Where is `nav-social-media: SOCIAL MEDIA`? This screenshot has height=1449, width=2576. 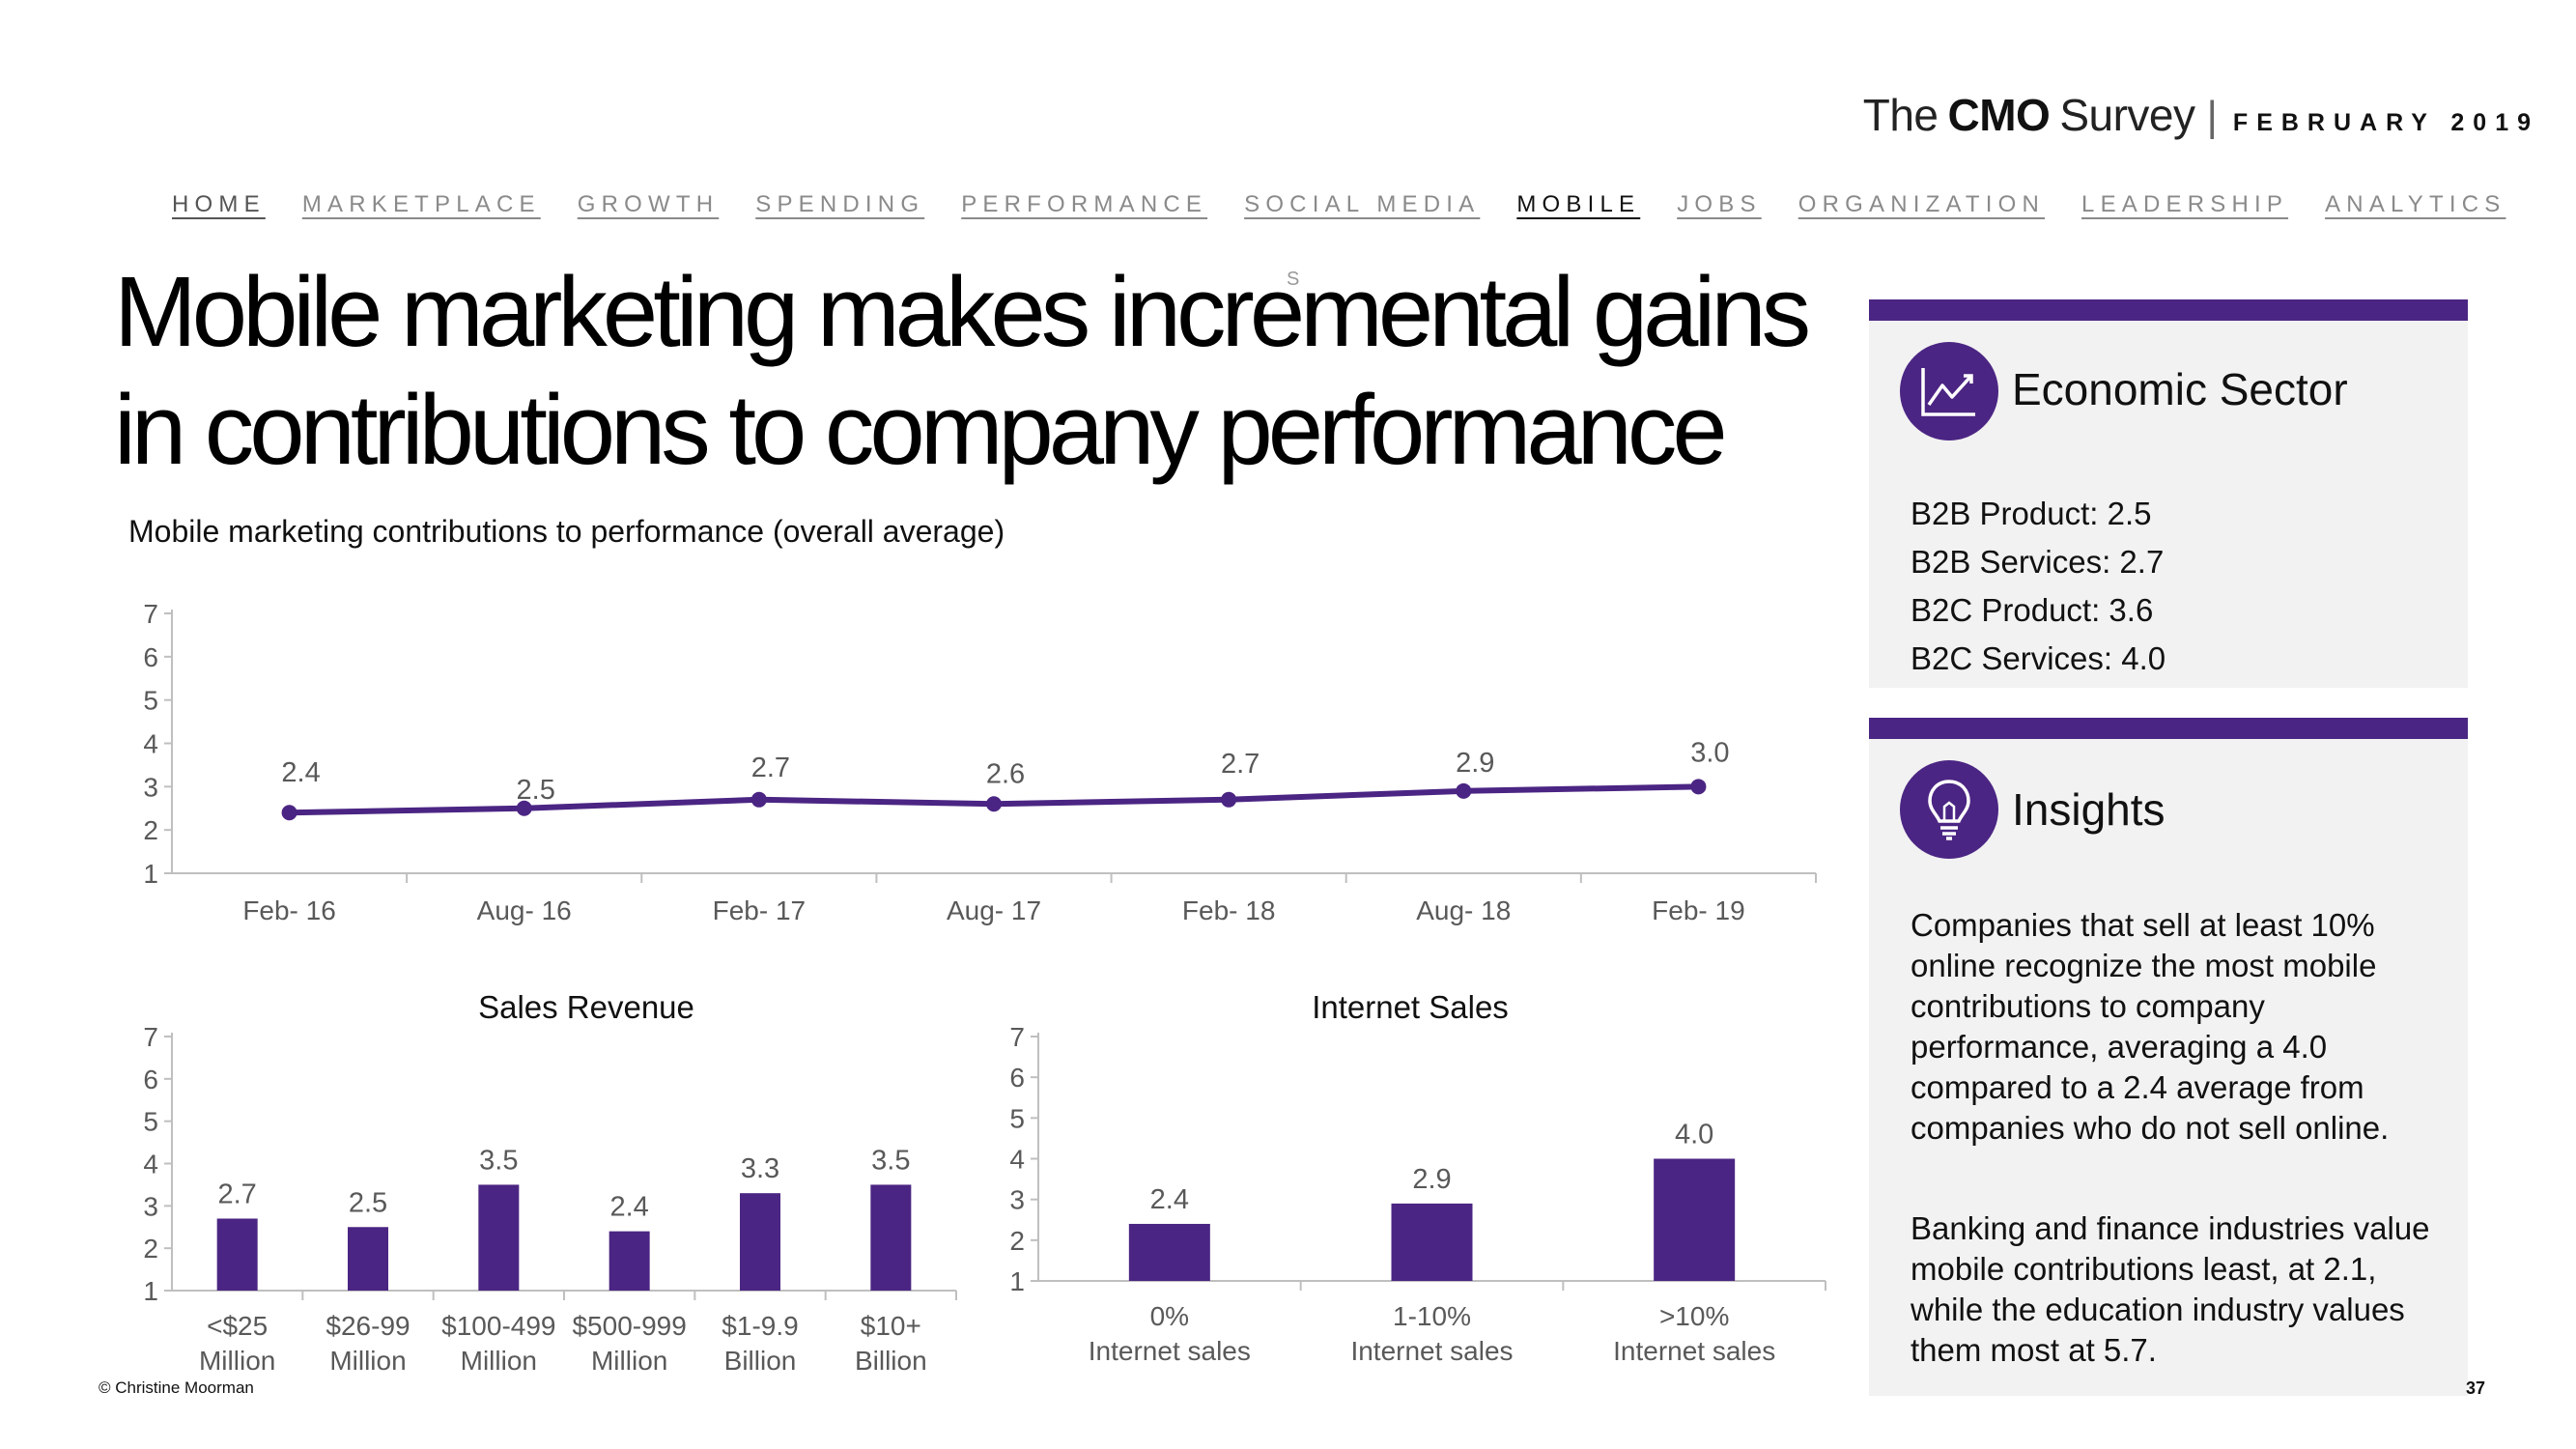 nav-social-media: SOCIAL MEDIA is located at coordinates (1362, 204).